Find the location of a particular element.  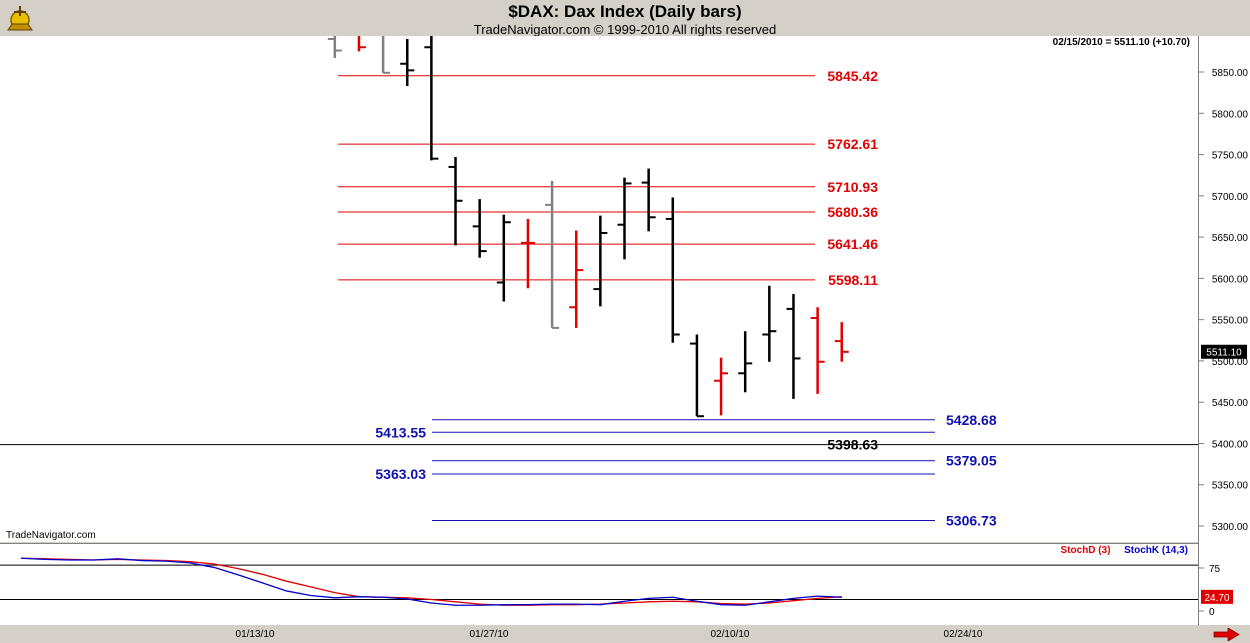

stochastic-chart is located at coordinates (599, 584).